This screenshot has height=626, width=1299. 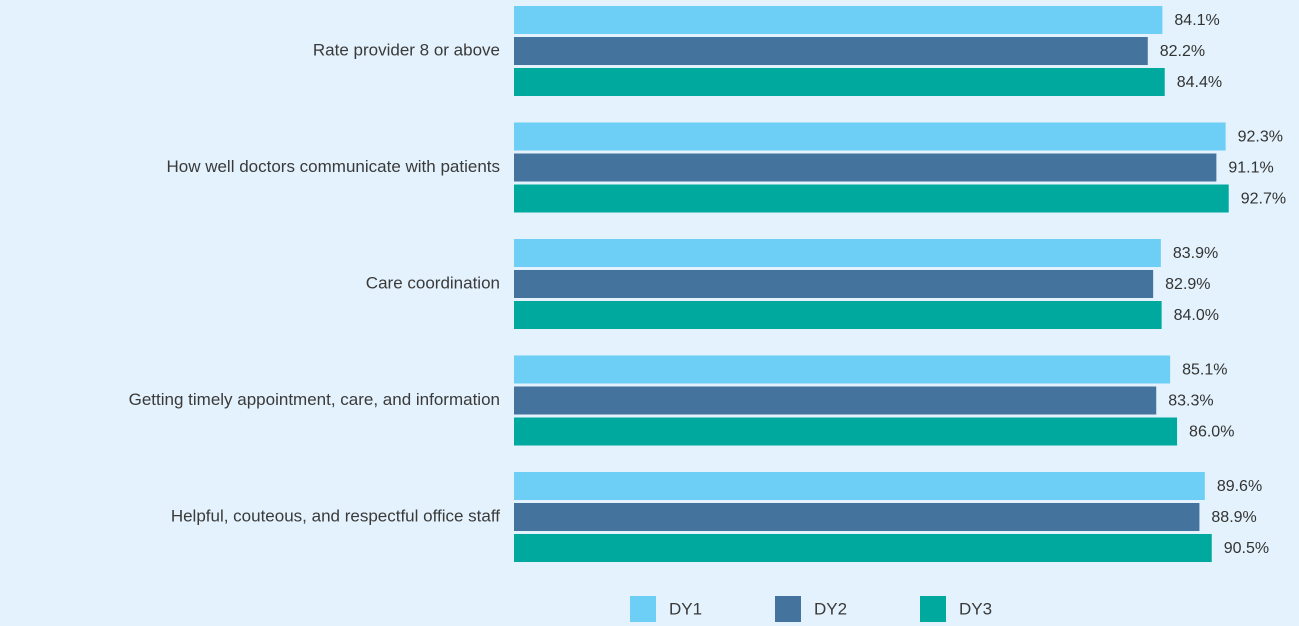 I want to click on legend-label: DY2, so click(x=830, y=608).